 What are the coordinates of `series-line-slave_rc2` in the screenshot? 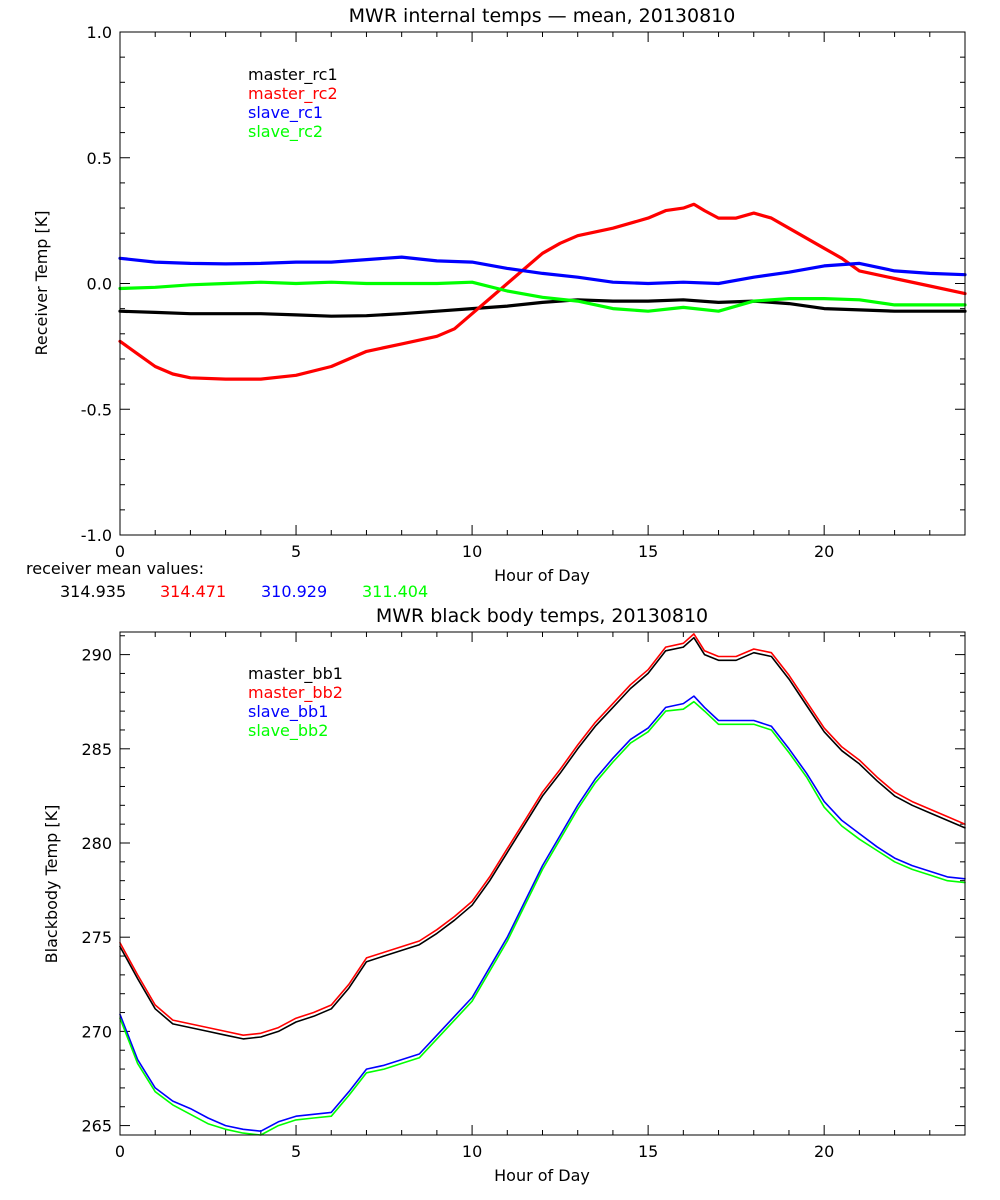 It's located at (542, 296).